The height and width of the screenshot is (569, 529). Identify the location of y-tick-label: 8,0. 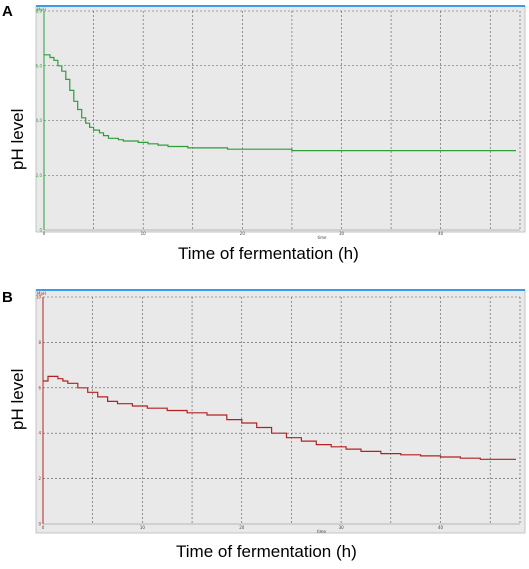
(39, 11).